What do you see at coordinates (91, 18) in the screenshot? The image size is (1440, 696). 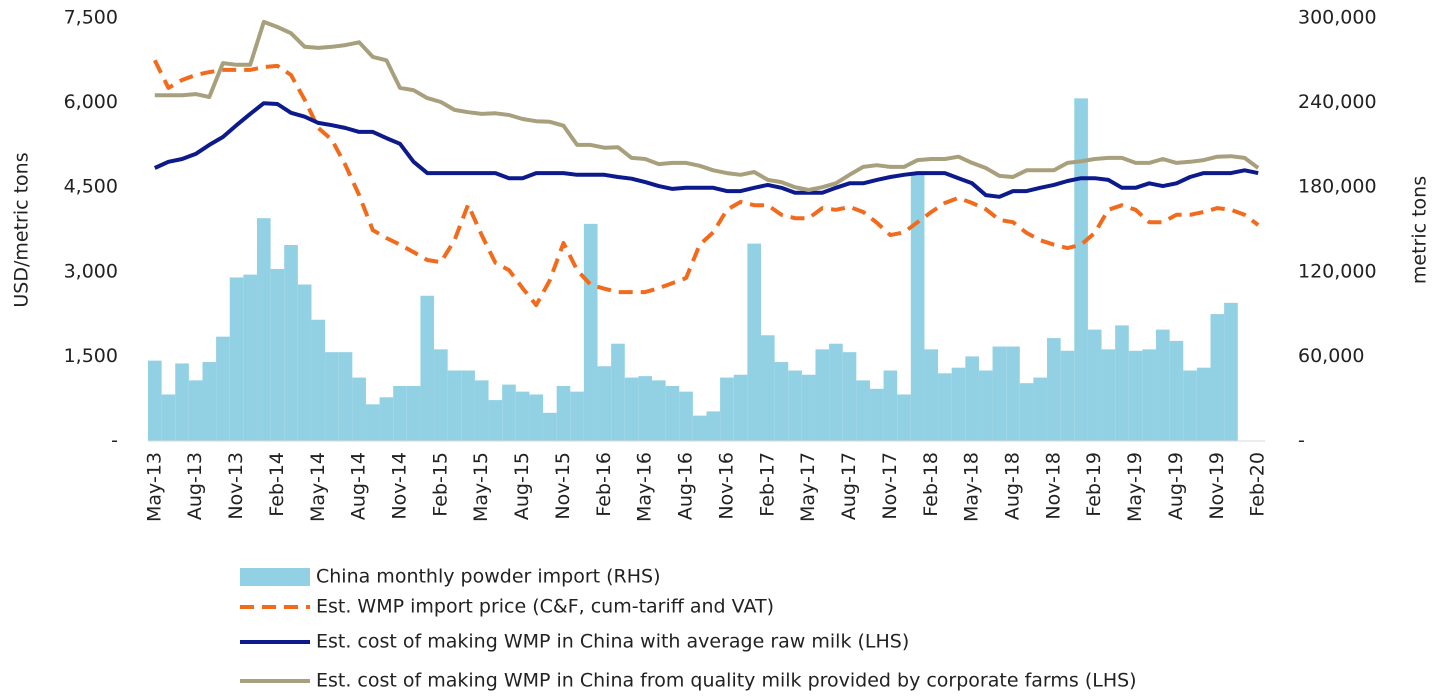 I see `y-tick-label: 7,500` at bounding box center [91, 18].